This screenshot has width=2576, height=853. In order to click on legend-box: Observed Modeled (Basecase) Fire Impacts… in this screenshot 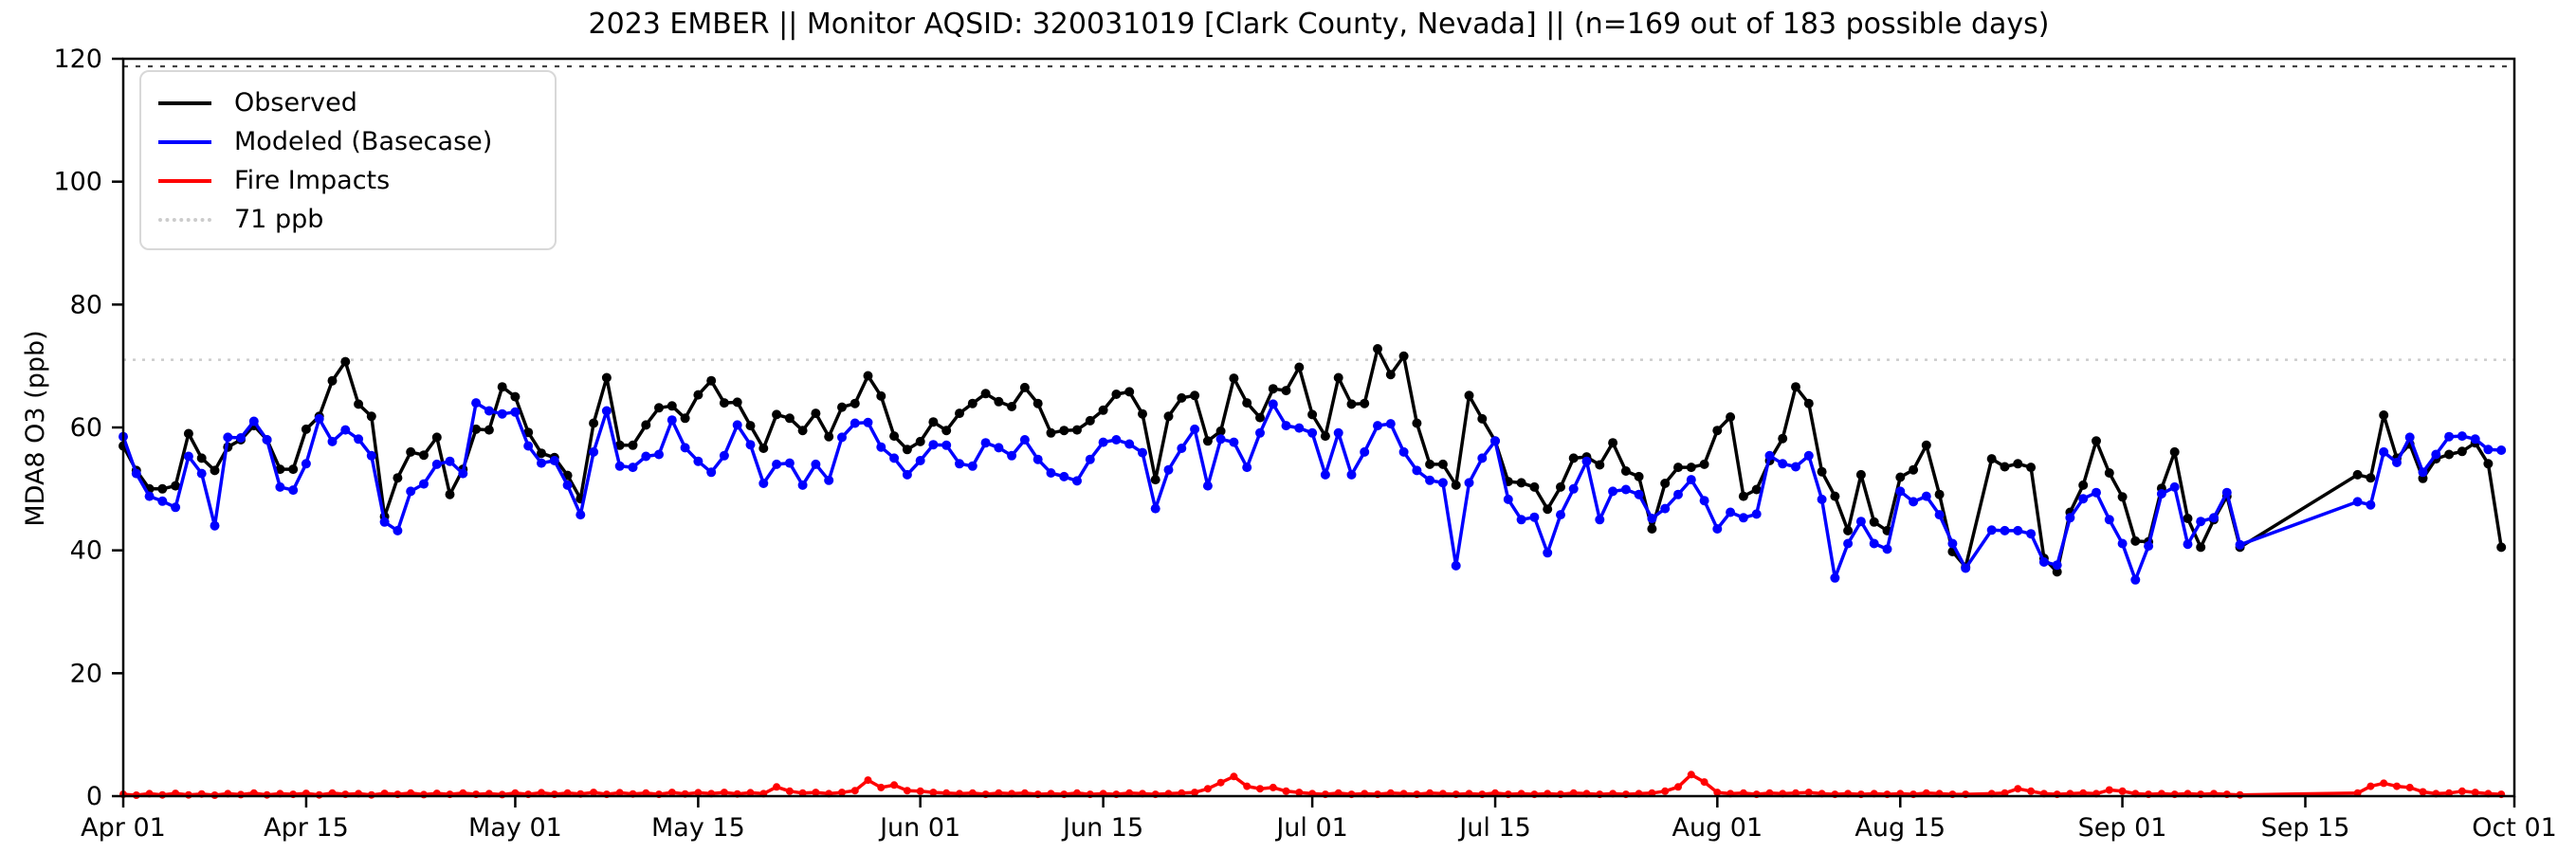, I will do `click(348, 160)`.